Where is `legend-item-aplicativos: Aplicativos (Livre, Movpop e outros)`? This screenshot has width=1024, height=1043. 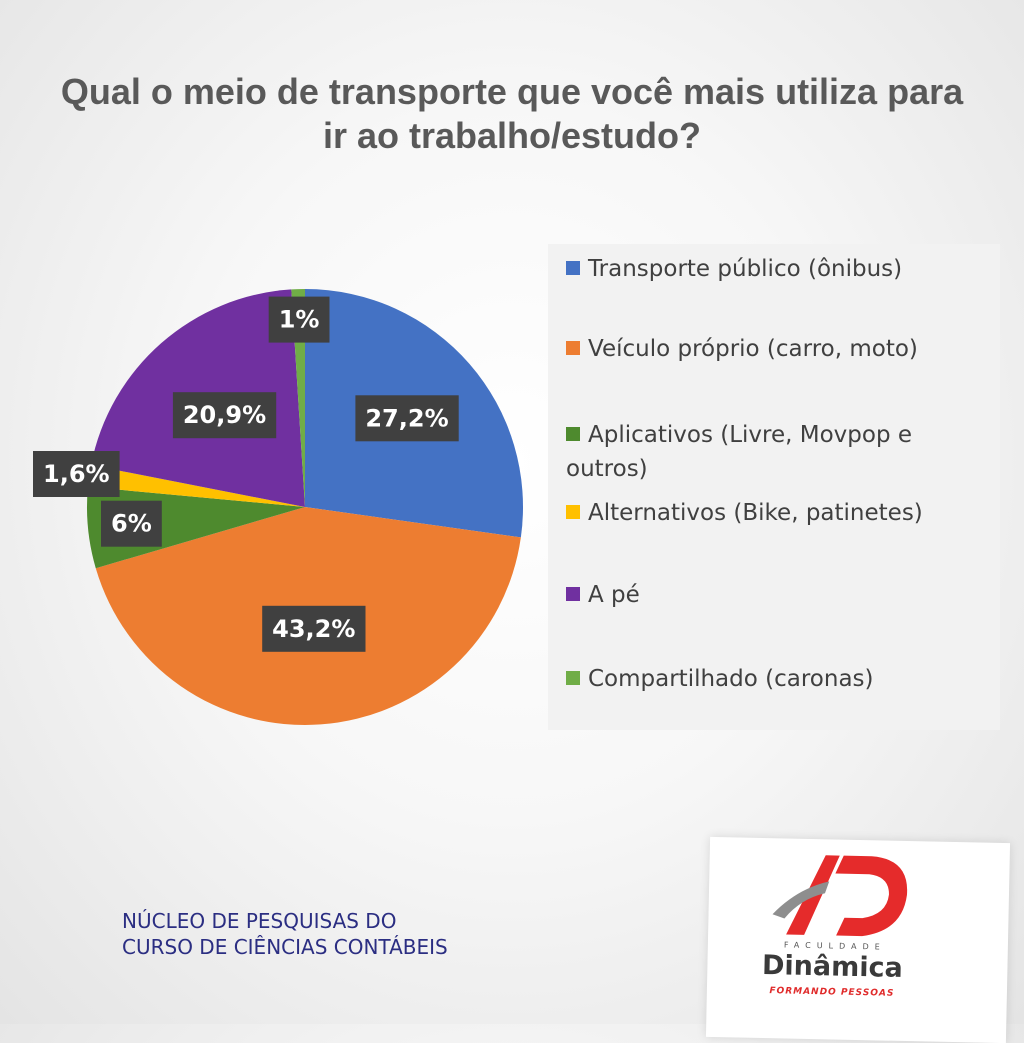
legend-item-aplicativos: Aplicativos (Livre, Movpop e outros) is located at coordinates (781, 452).